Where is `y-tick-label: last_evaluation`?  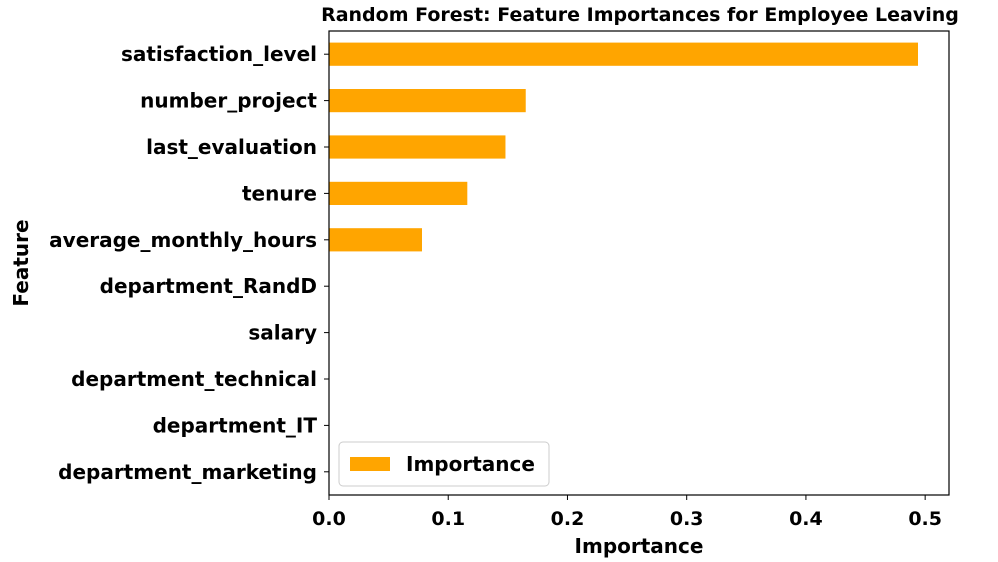
y-tick-label: last_evaluation is located at coordinates (231, 147).